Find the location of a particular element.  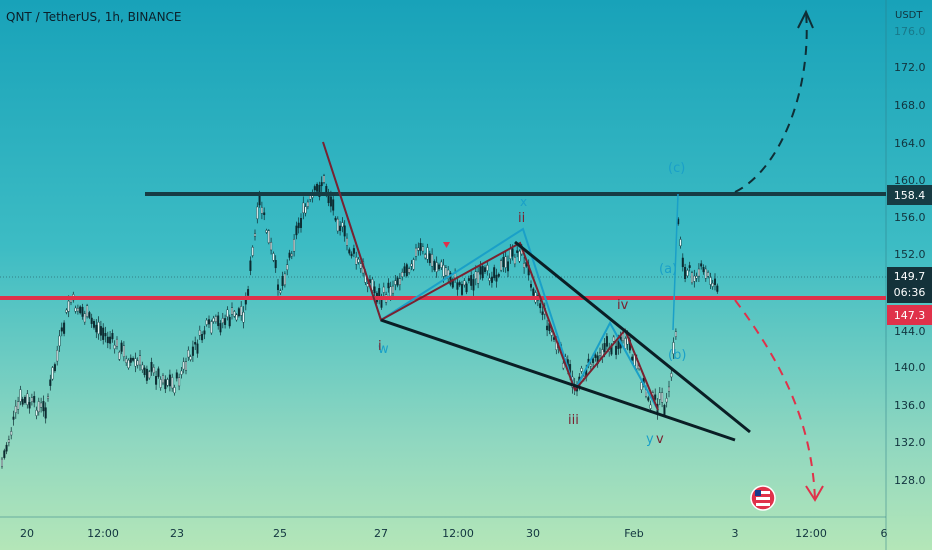

y-tick: 168.0 is located at coordinates (910, 105).